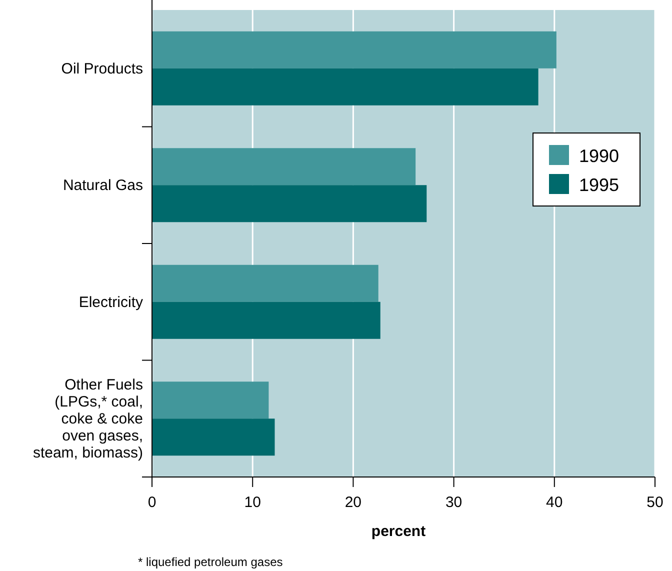 The height and width of the screenshot is (571, 672). Describe the element at coordinates (87, 419) in the screenshot. I see `y-tick-label: Other Fuels (LPGs,* coal, coke & coke oven gases, steam, biomass)` at that location.